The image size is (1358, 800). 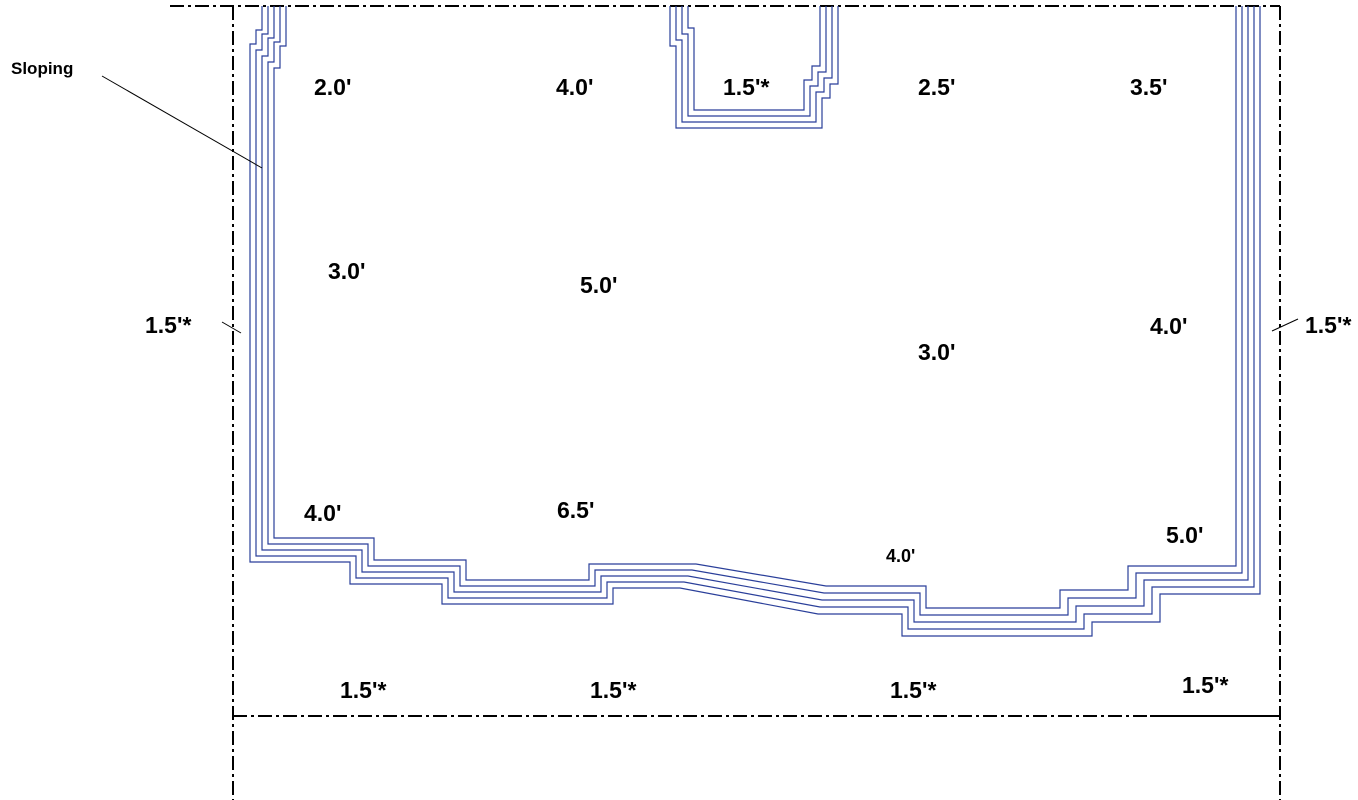 What do you see at coordinates (182, 122) in the screenshot?
I see `sloping-leader` at bounding box center [182, 122].